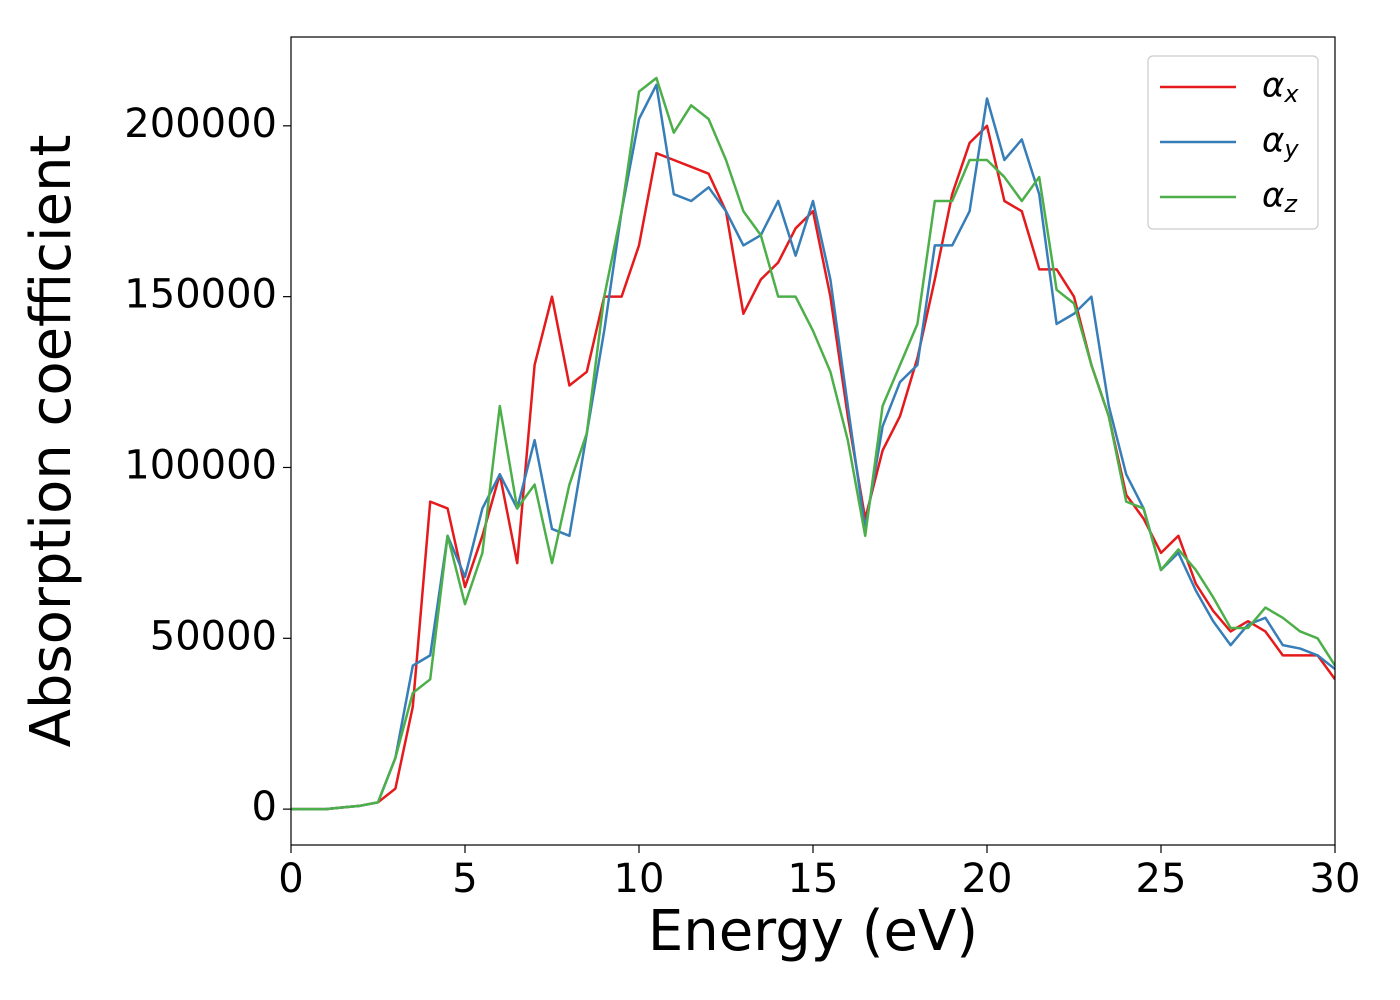  I want to click on x-axis-label: Energy (eV), so click(813, 931).